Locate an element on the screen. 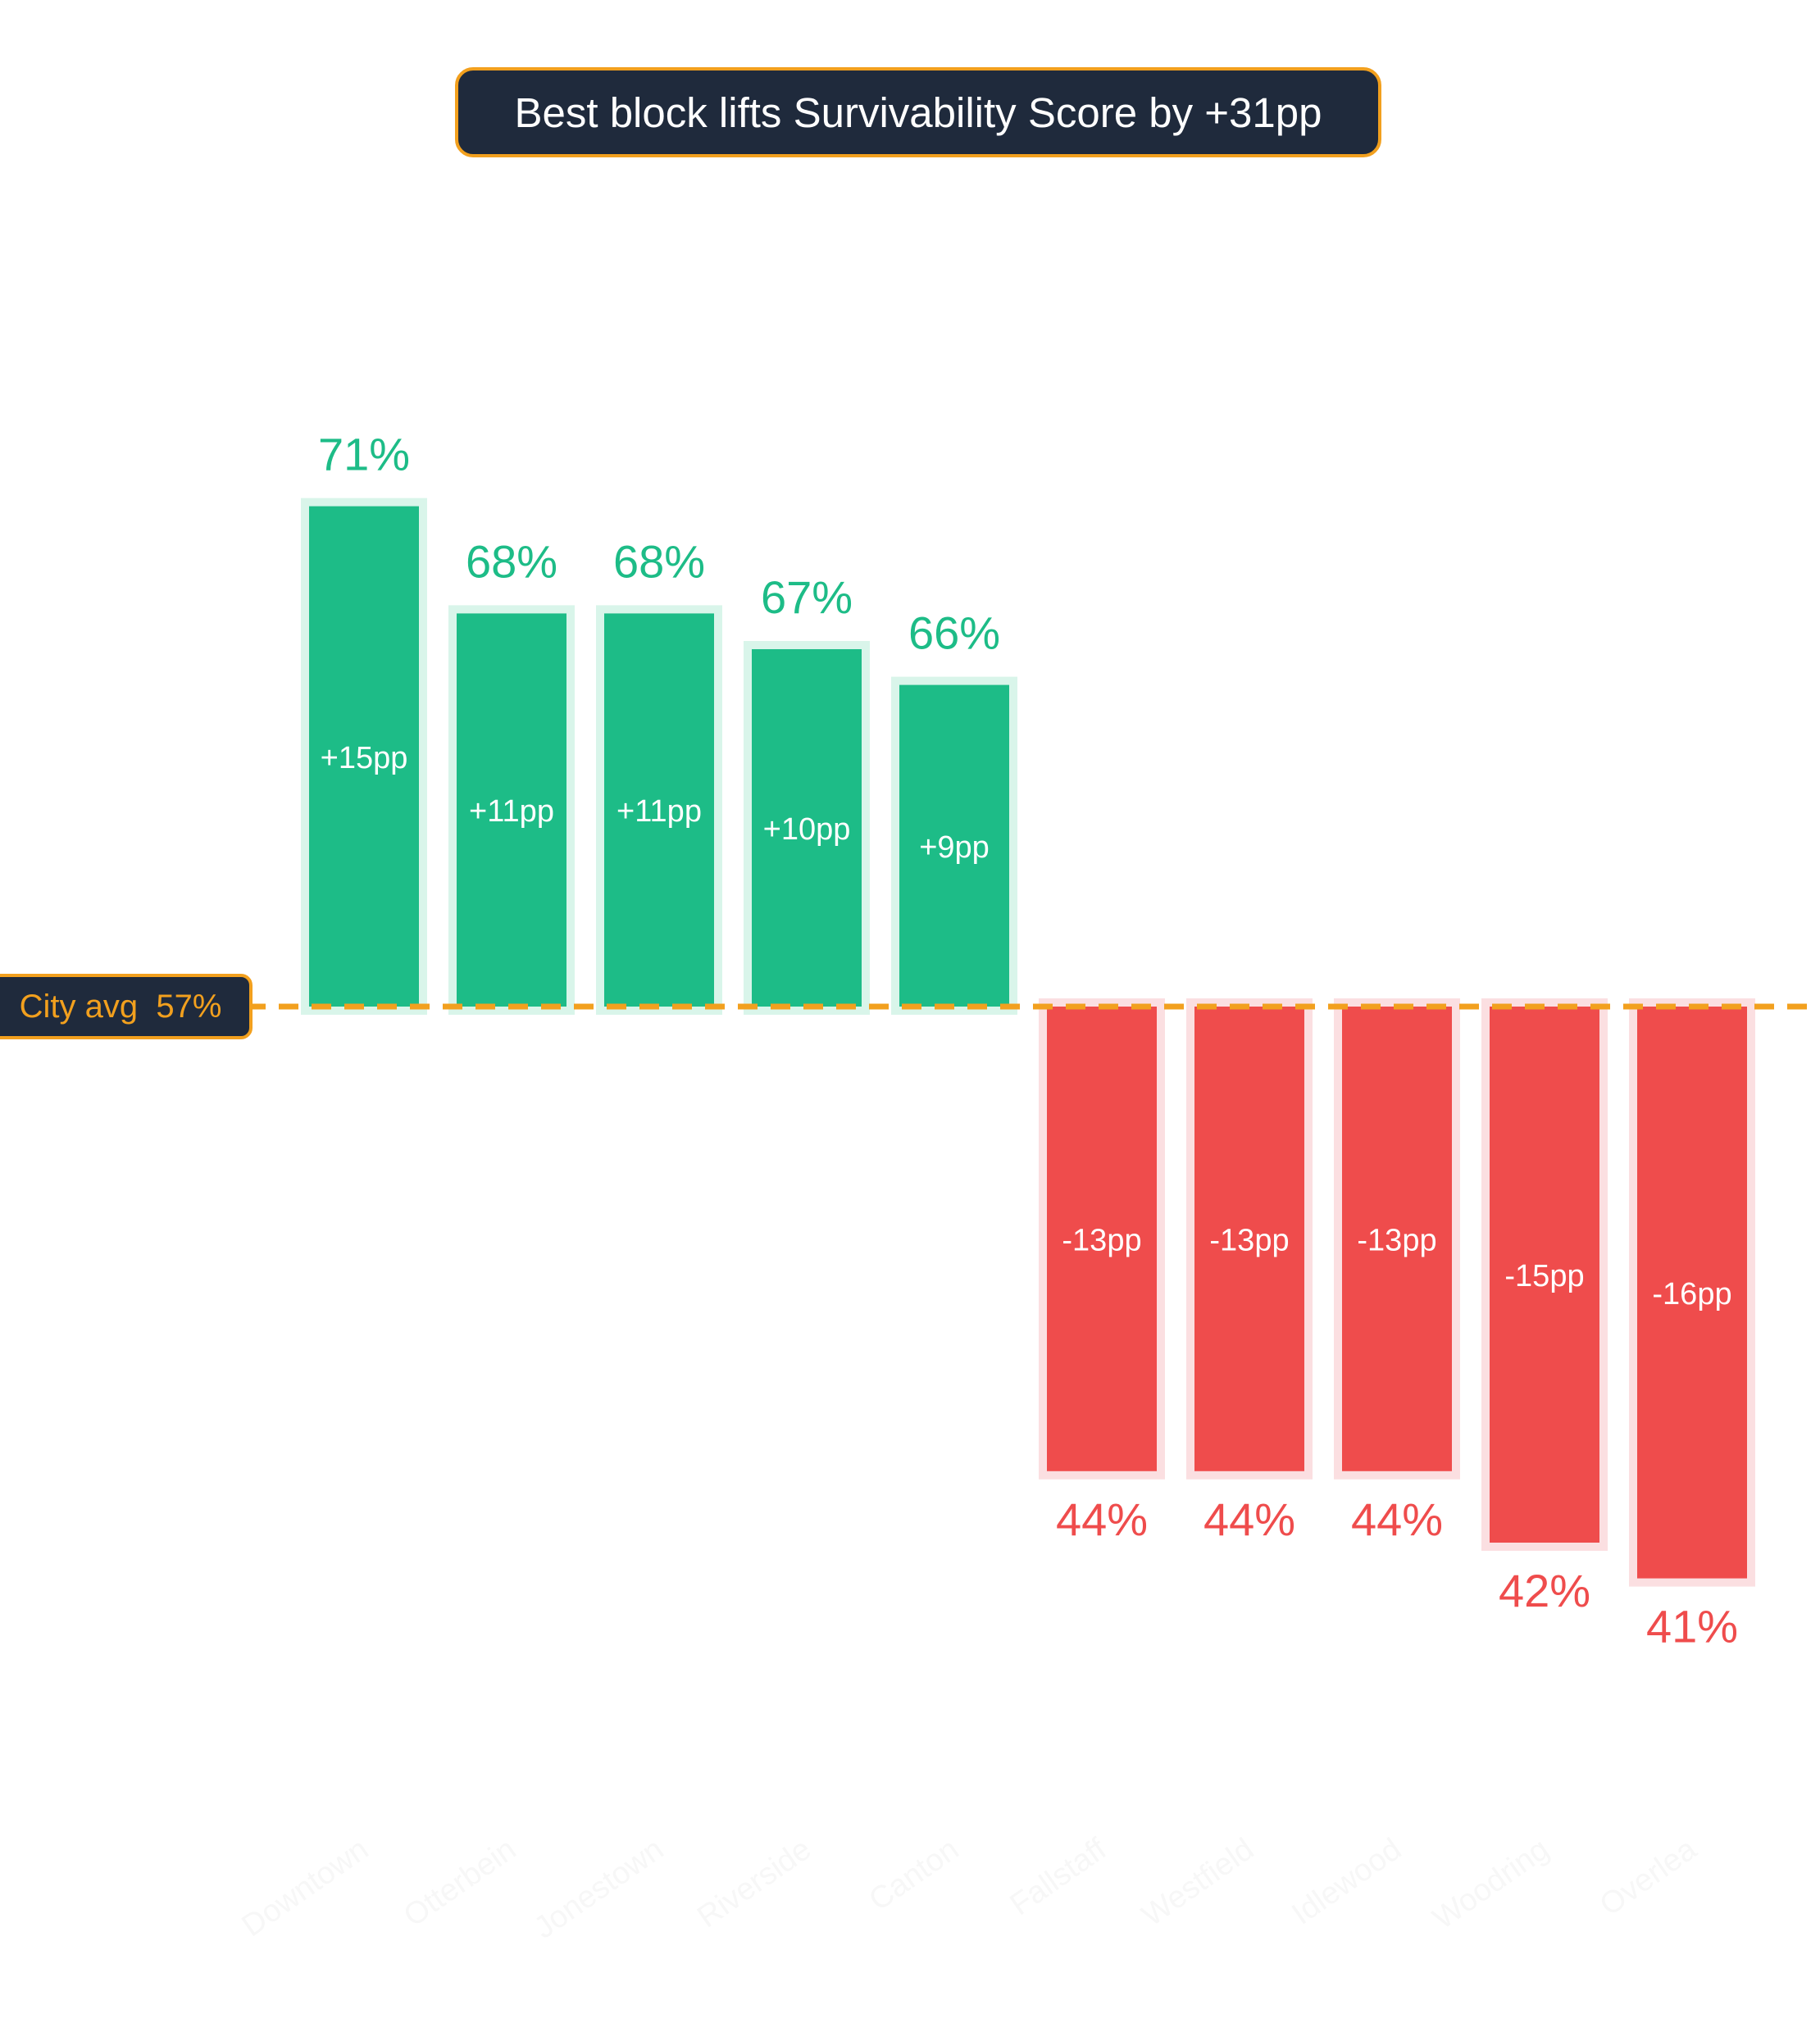 This screenshot has width=1820, height=2041. tick-label-otterbein: Otterbein is located at coordinates (460, 1883).